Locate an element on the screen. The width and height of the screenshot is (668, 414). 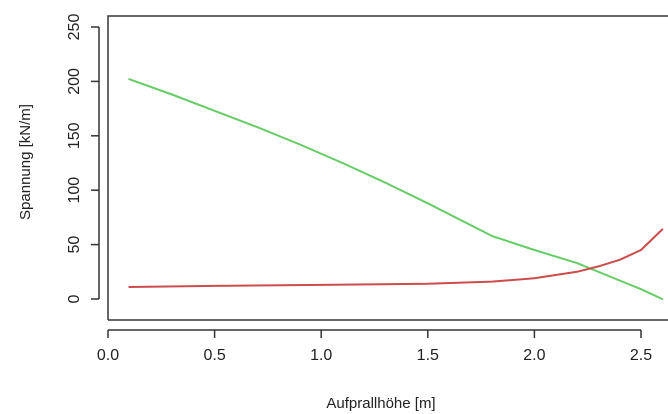
y-axis: 0 50 100 150 200 250 is located at coordinates (83, 158).